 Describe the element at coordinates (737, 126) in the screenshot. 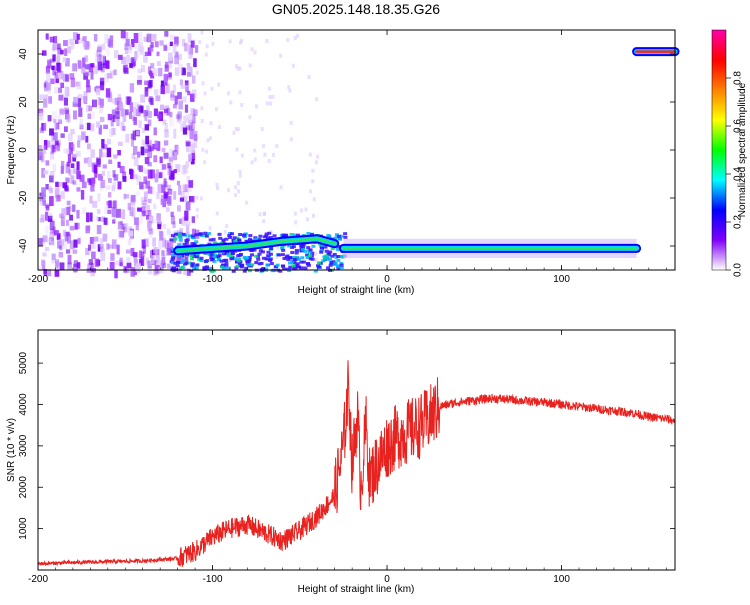

I see `colorbar-tick-label: 0.6` at that location.